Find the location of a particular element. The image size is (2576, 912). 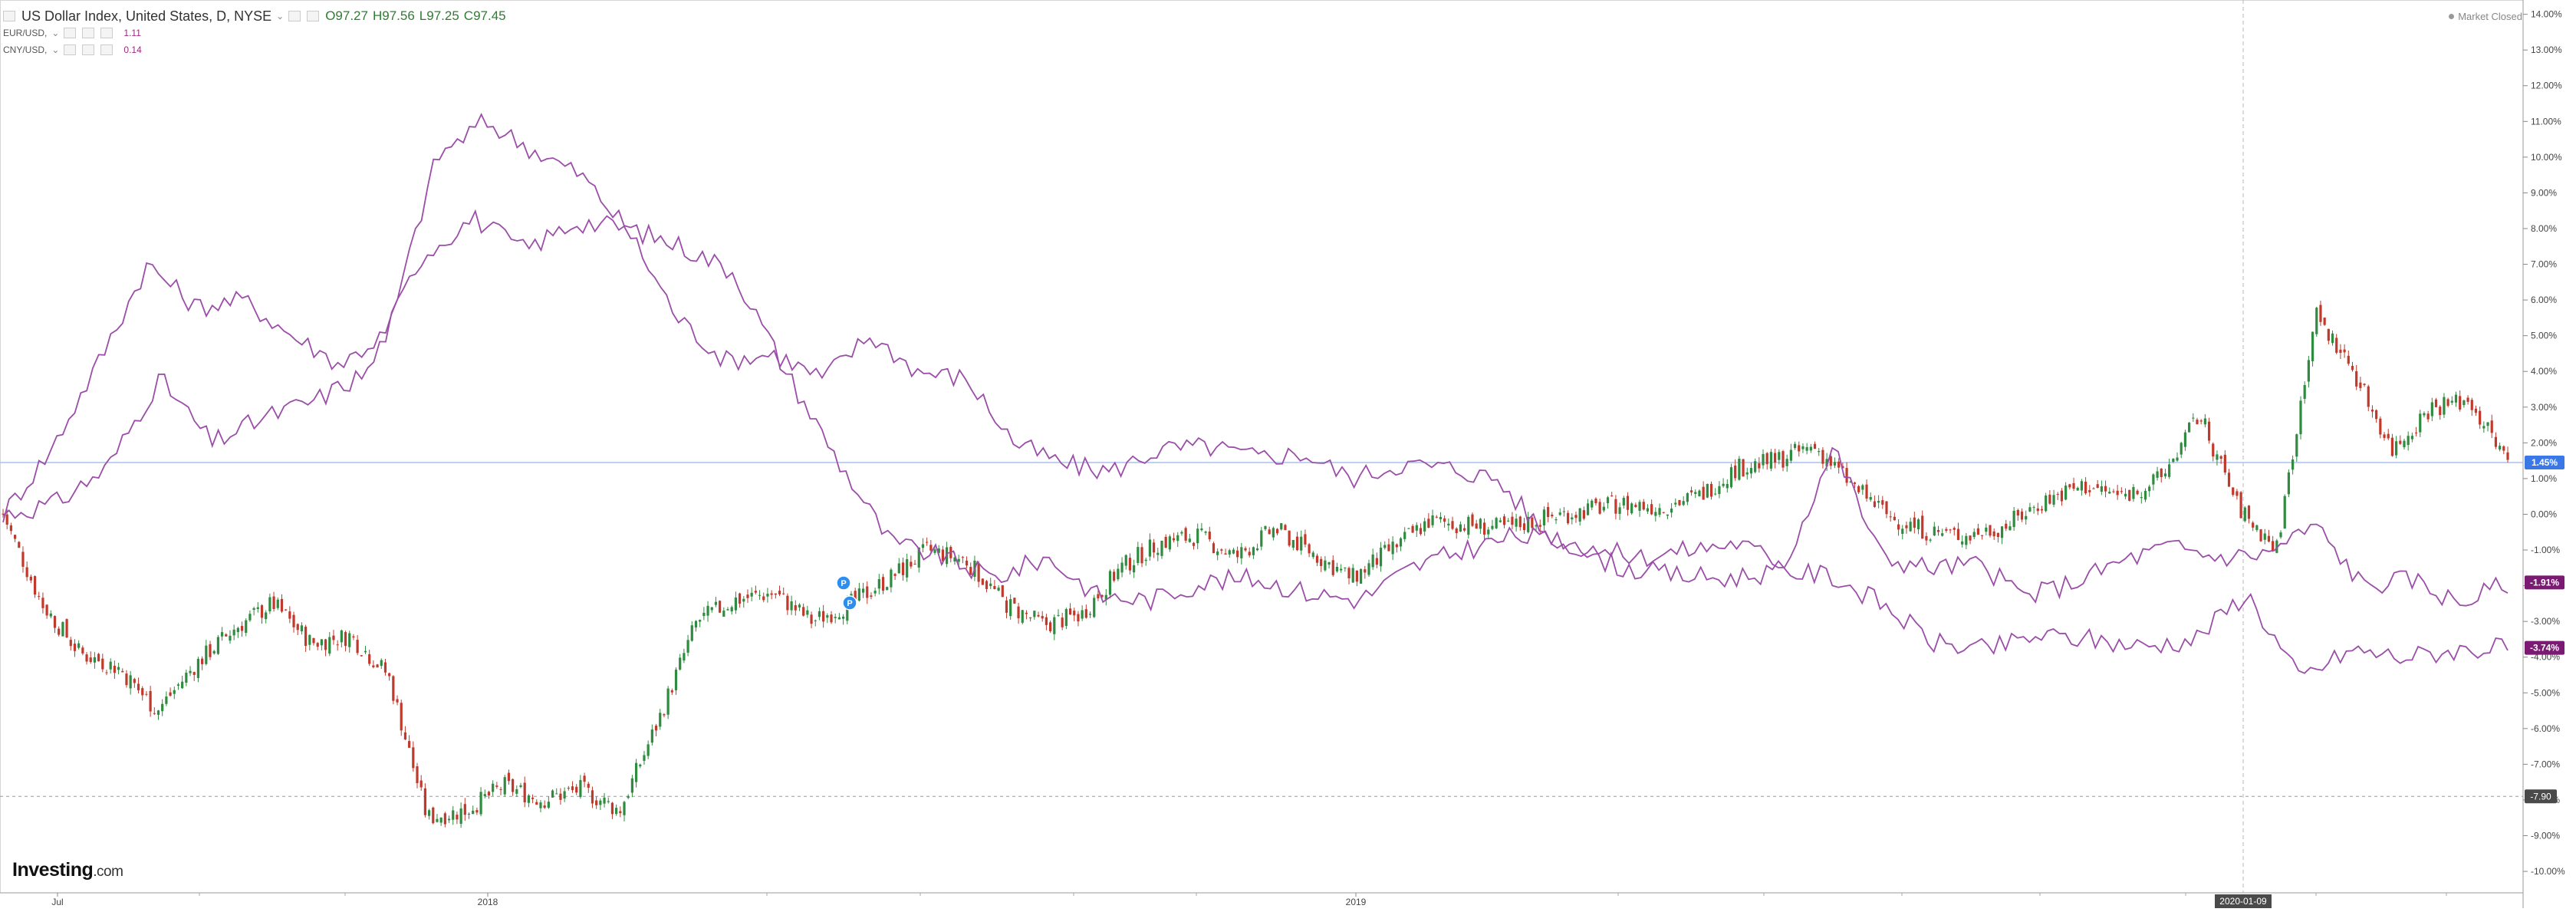

brand-logo: Investing.com is located at coordinates (67, 870).